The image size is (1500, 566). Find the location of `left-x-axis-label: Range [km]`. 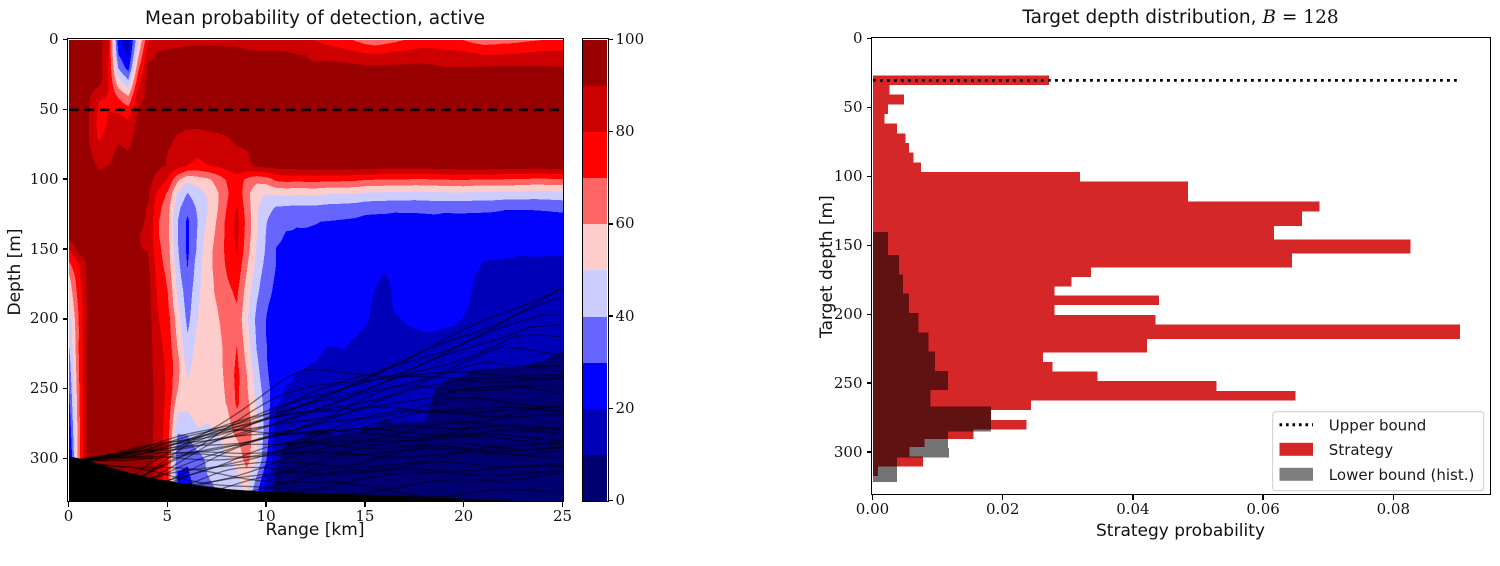

left-x-axis-label: Range [km] is located at coordinates (315, 530).